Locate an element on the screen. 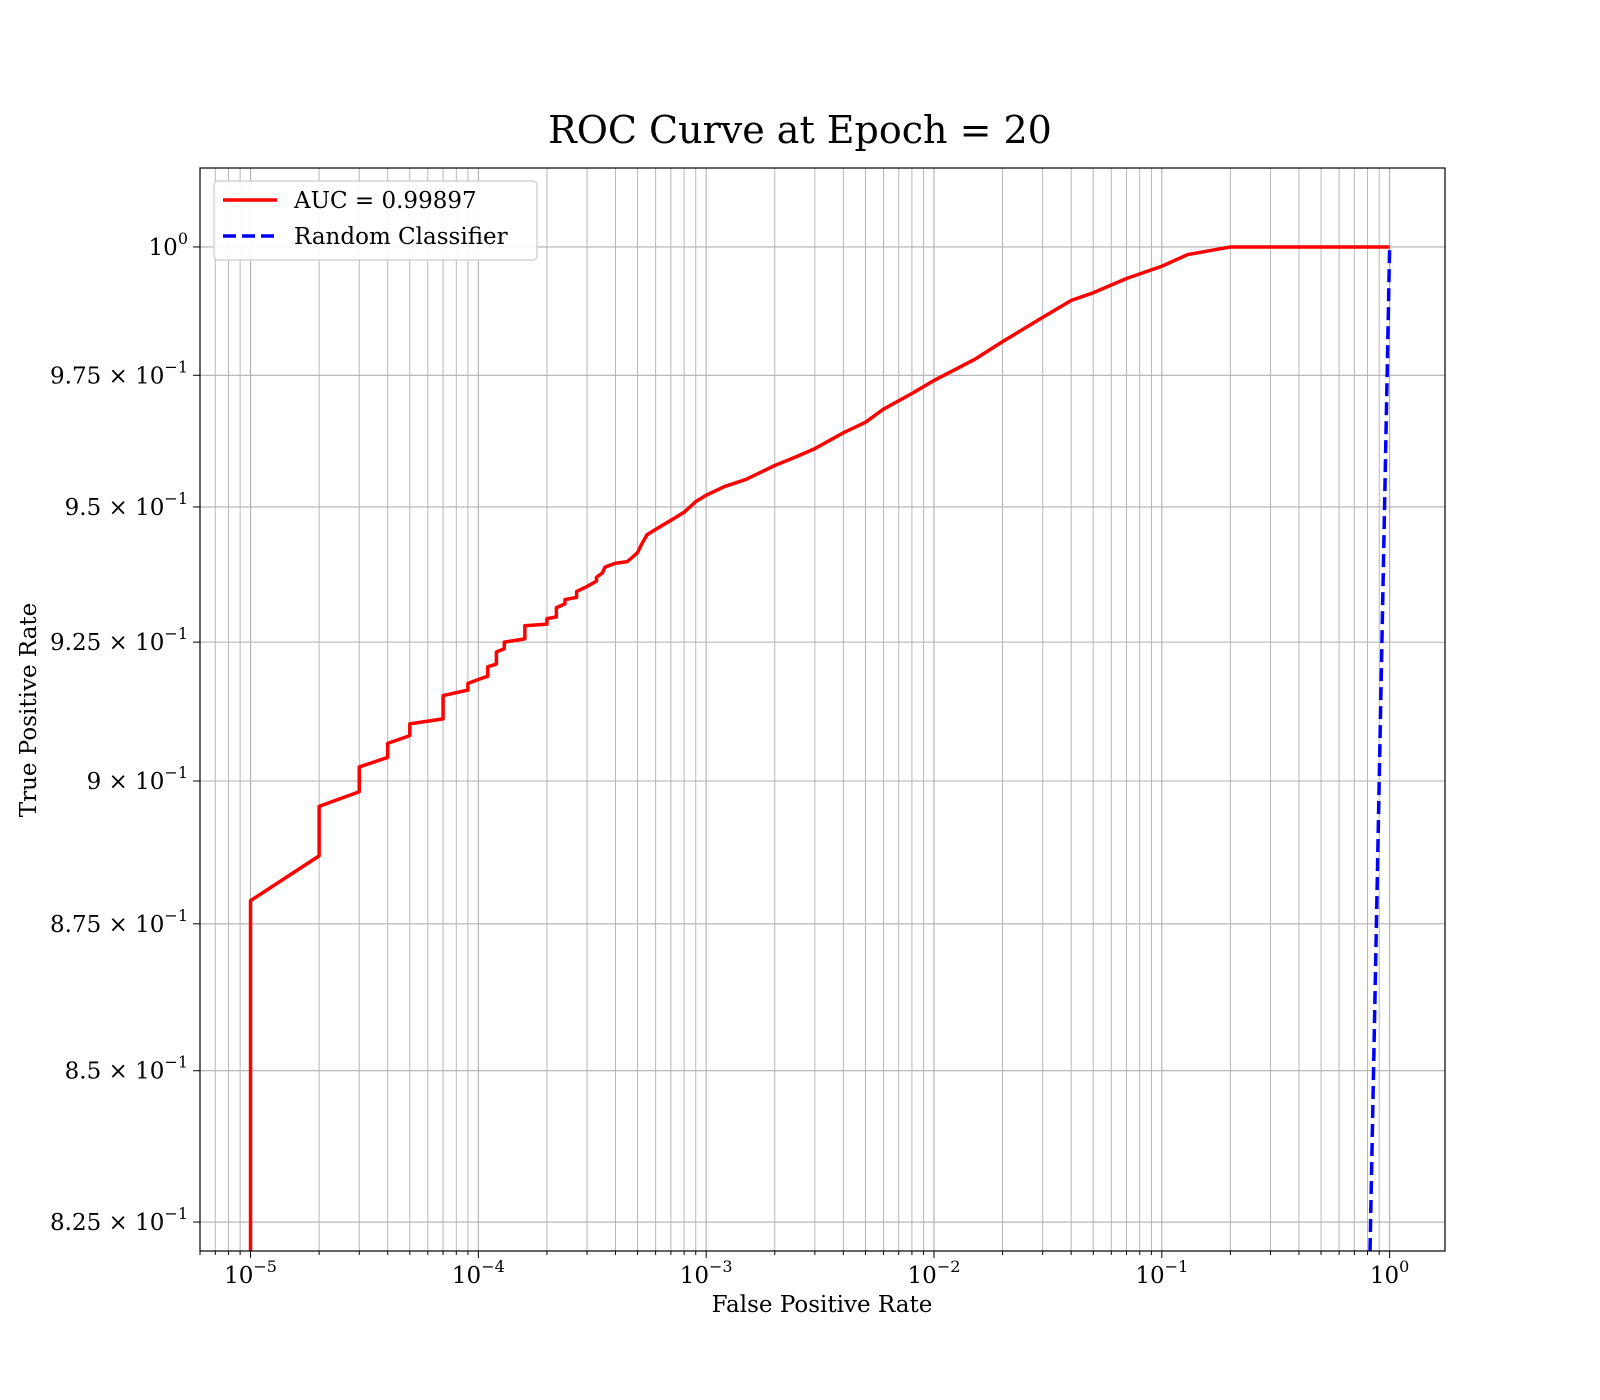 This screenshot has height=1400, width=1600. x-tick-label: 10⁻⁴ is located at coordinates (478, 1273).